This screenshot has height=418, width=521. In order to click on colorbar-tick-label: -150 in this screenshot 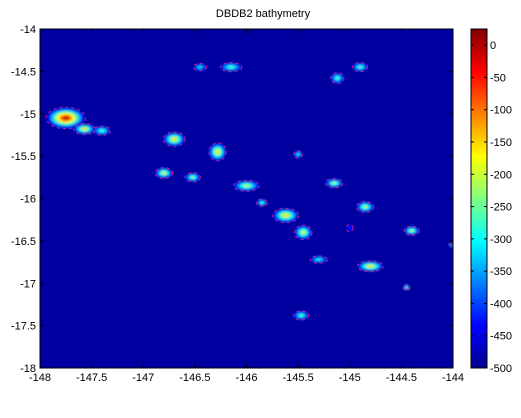, I will do `click(501, 143)`.